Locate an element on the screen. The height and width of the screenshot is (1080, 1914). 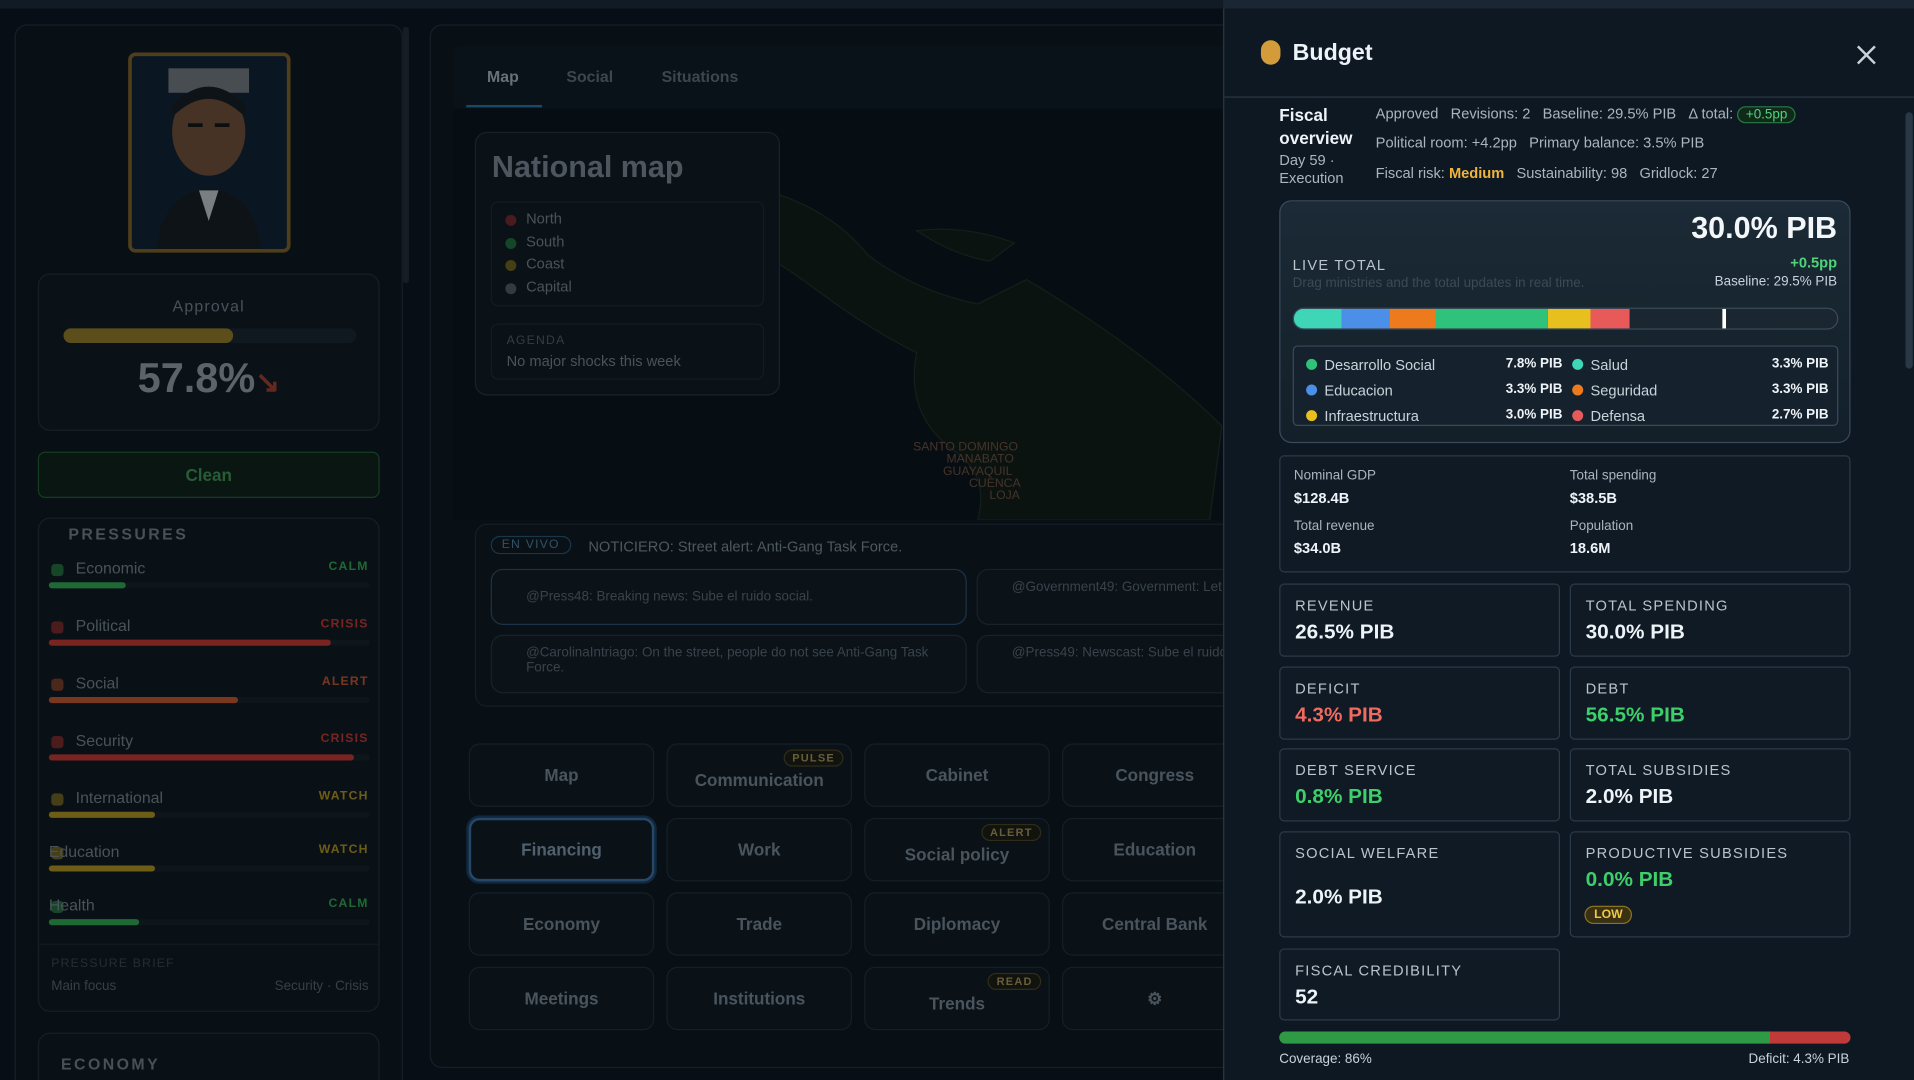
nav-button: Map is located at coordinates (561, 775).